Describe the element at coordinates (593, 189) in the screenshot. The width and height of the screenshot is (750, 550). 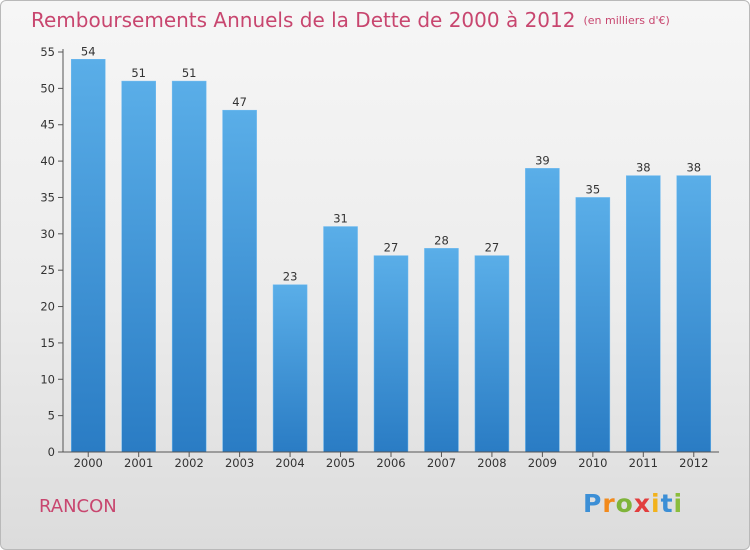
I see `data-label-2010: 35` at that location.